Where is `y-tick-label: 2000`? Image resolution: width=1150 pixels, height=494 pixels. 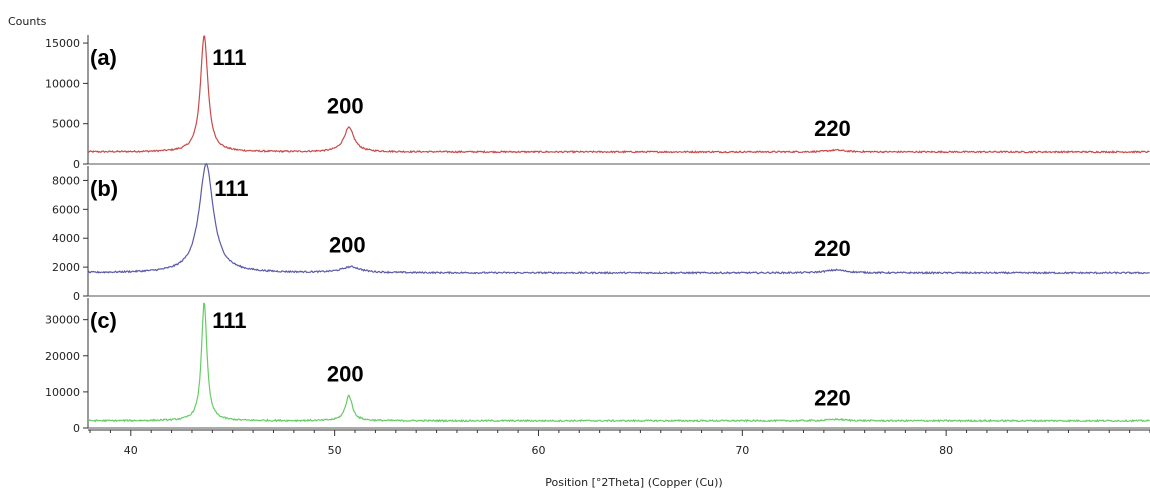 y-tick-label: 2000 is located at coordinates (66, 267).